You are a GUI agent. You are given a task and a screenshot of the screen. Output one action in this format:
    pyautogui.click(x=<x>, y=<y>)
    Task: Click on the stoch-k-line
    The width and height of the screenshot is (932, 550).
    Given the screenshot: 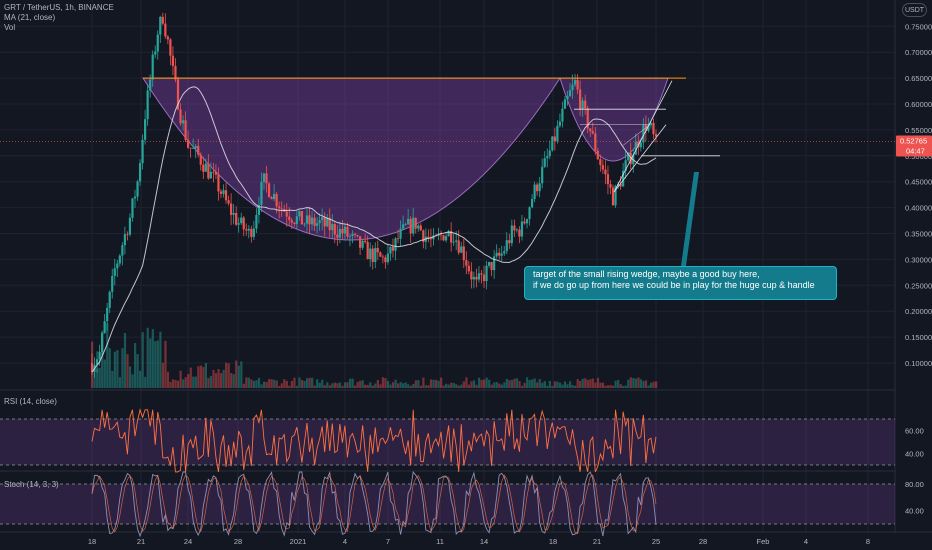 What is the action you would take?
    pyautogui.click(x=374, y=504)
    